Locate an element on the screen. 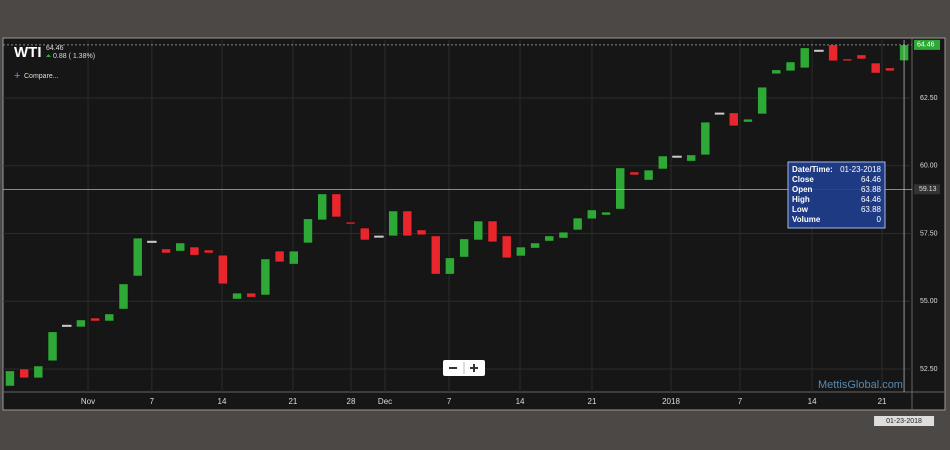  last-price-box is located at coordinates (927, 44).